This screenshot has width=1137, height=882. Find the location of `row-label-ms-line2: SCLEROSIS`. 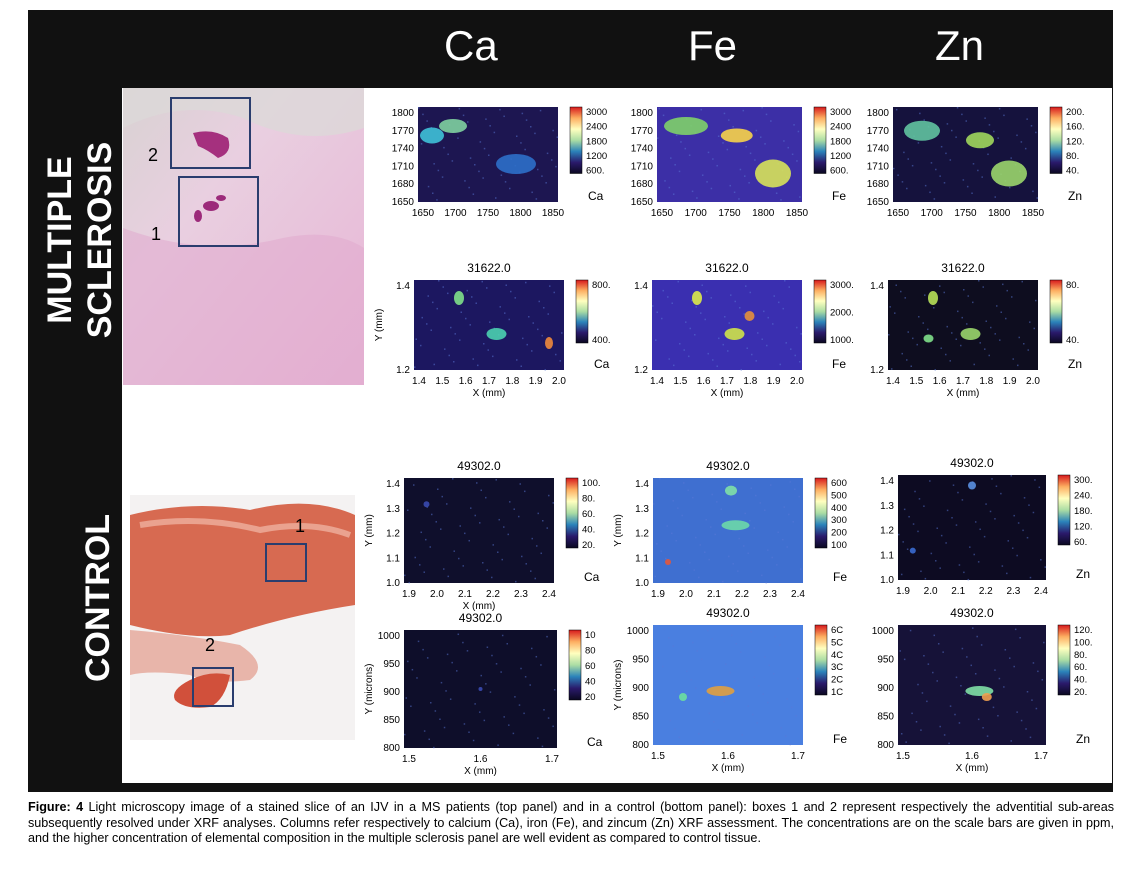

row-label-ms-line2: SCLEROSIS is located at coordinates (100, 240).